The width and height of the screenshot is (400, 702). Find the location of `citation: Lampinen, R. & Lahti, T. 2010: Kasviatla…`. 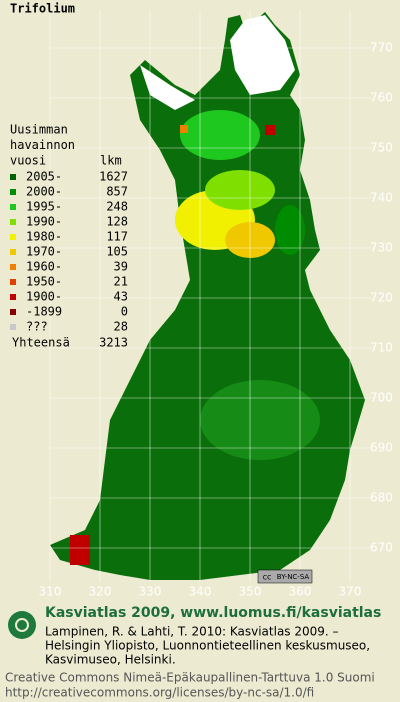

citation: Lampinen, R. & Lahti, T. 2010: Kasviatla… is located at coordinates (192, 632).